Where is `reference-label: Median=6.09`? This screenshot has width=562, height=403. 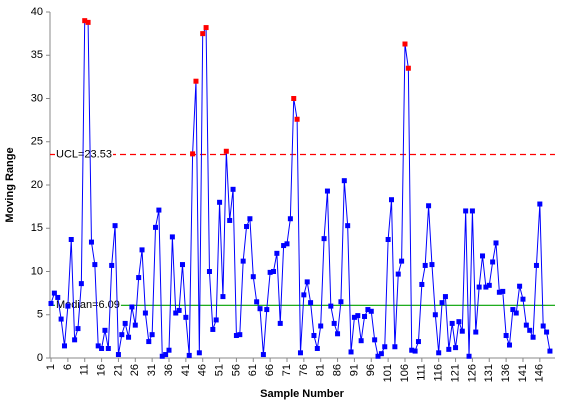
reference-label: Median=6.09 is located at coordinates (88, 305).